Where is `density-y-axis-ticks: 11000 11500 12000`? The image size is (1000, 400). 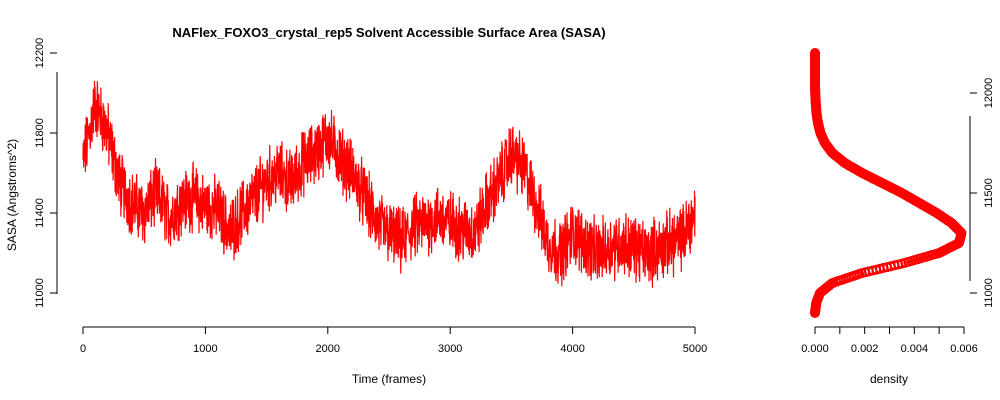 density-y-axis-ticks: 11000 11500 12000 is located at coordinates (982, 193).